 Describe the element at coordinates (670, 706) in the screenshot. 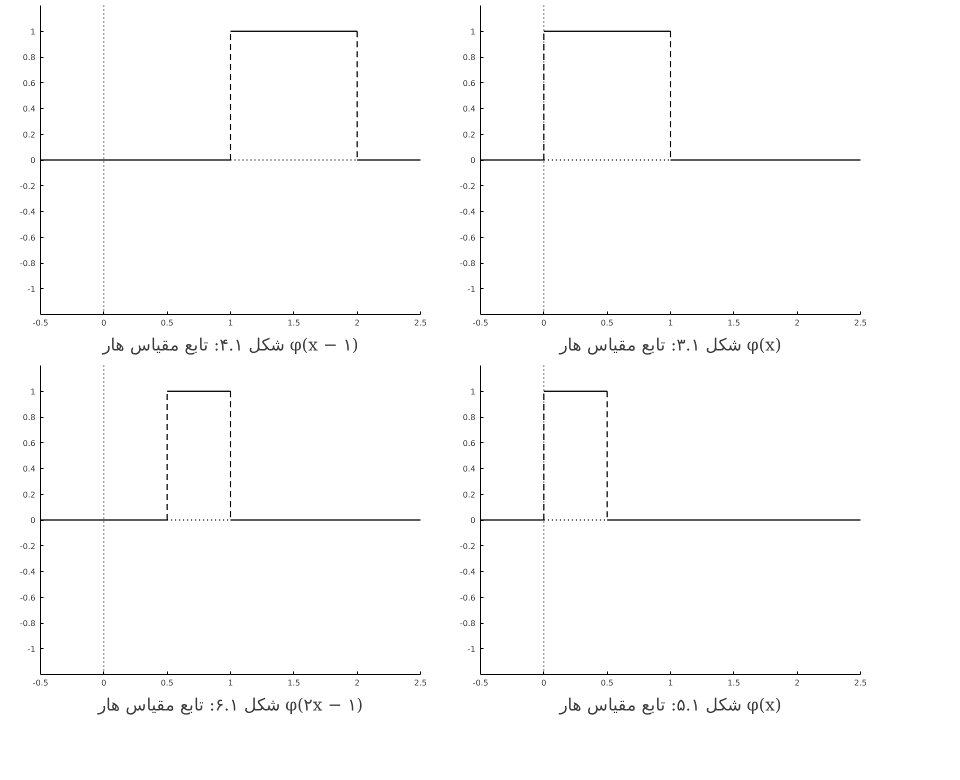

I see `text: شکل ۵.۱: تابع مقیاس هار φ(x)` at that location.